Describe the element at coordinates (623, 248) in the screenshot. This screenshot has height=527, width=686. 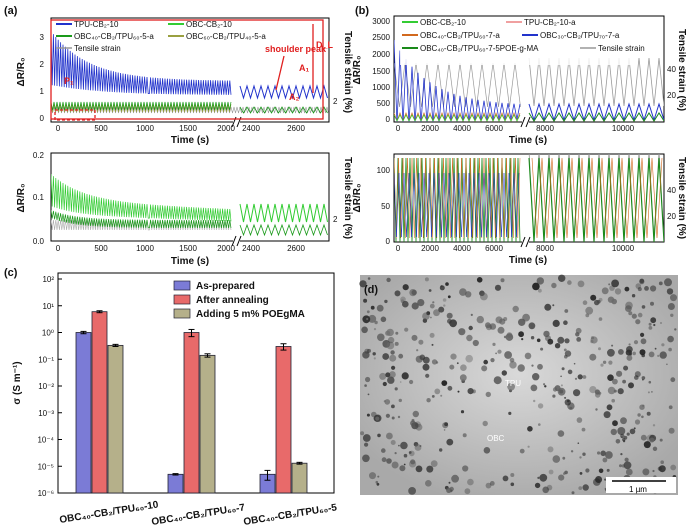
I see `svg-text: 10000` at that location.